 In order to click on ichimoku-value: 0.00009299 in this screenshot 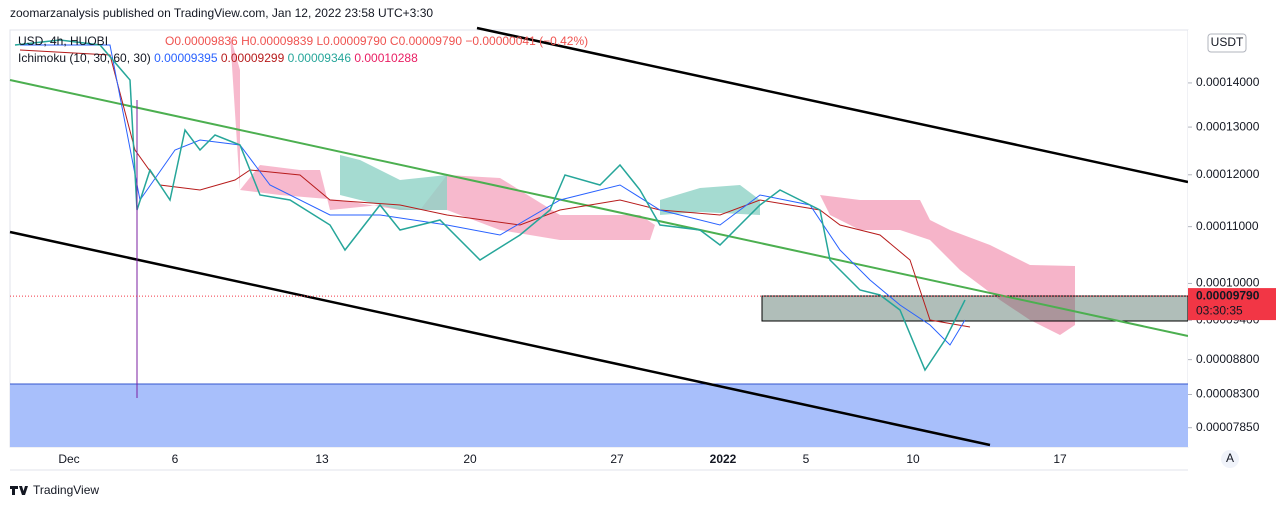, I will do `click(253, 58)`.